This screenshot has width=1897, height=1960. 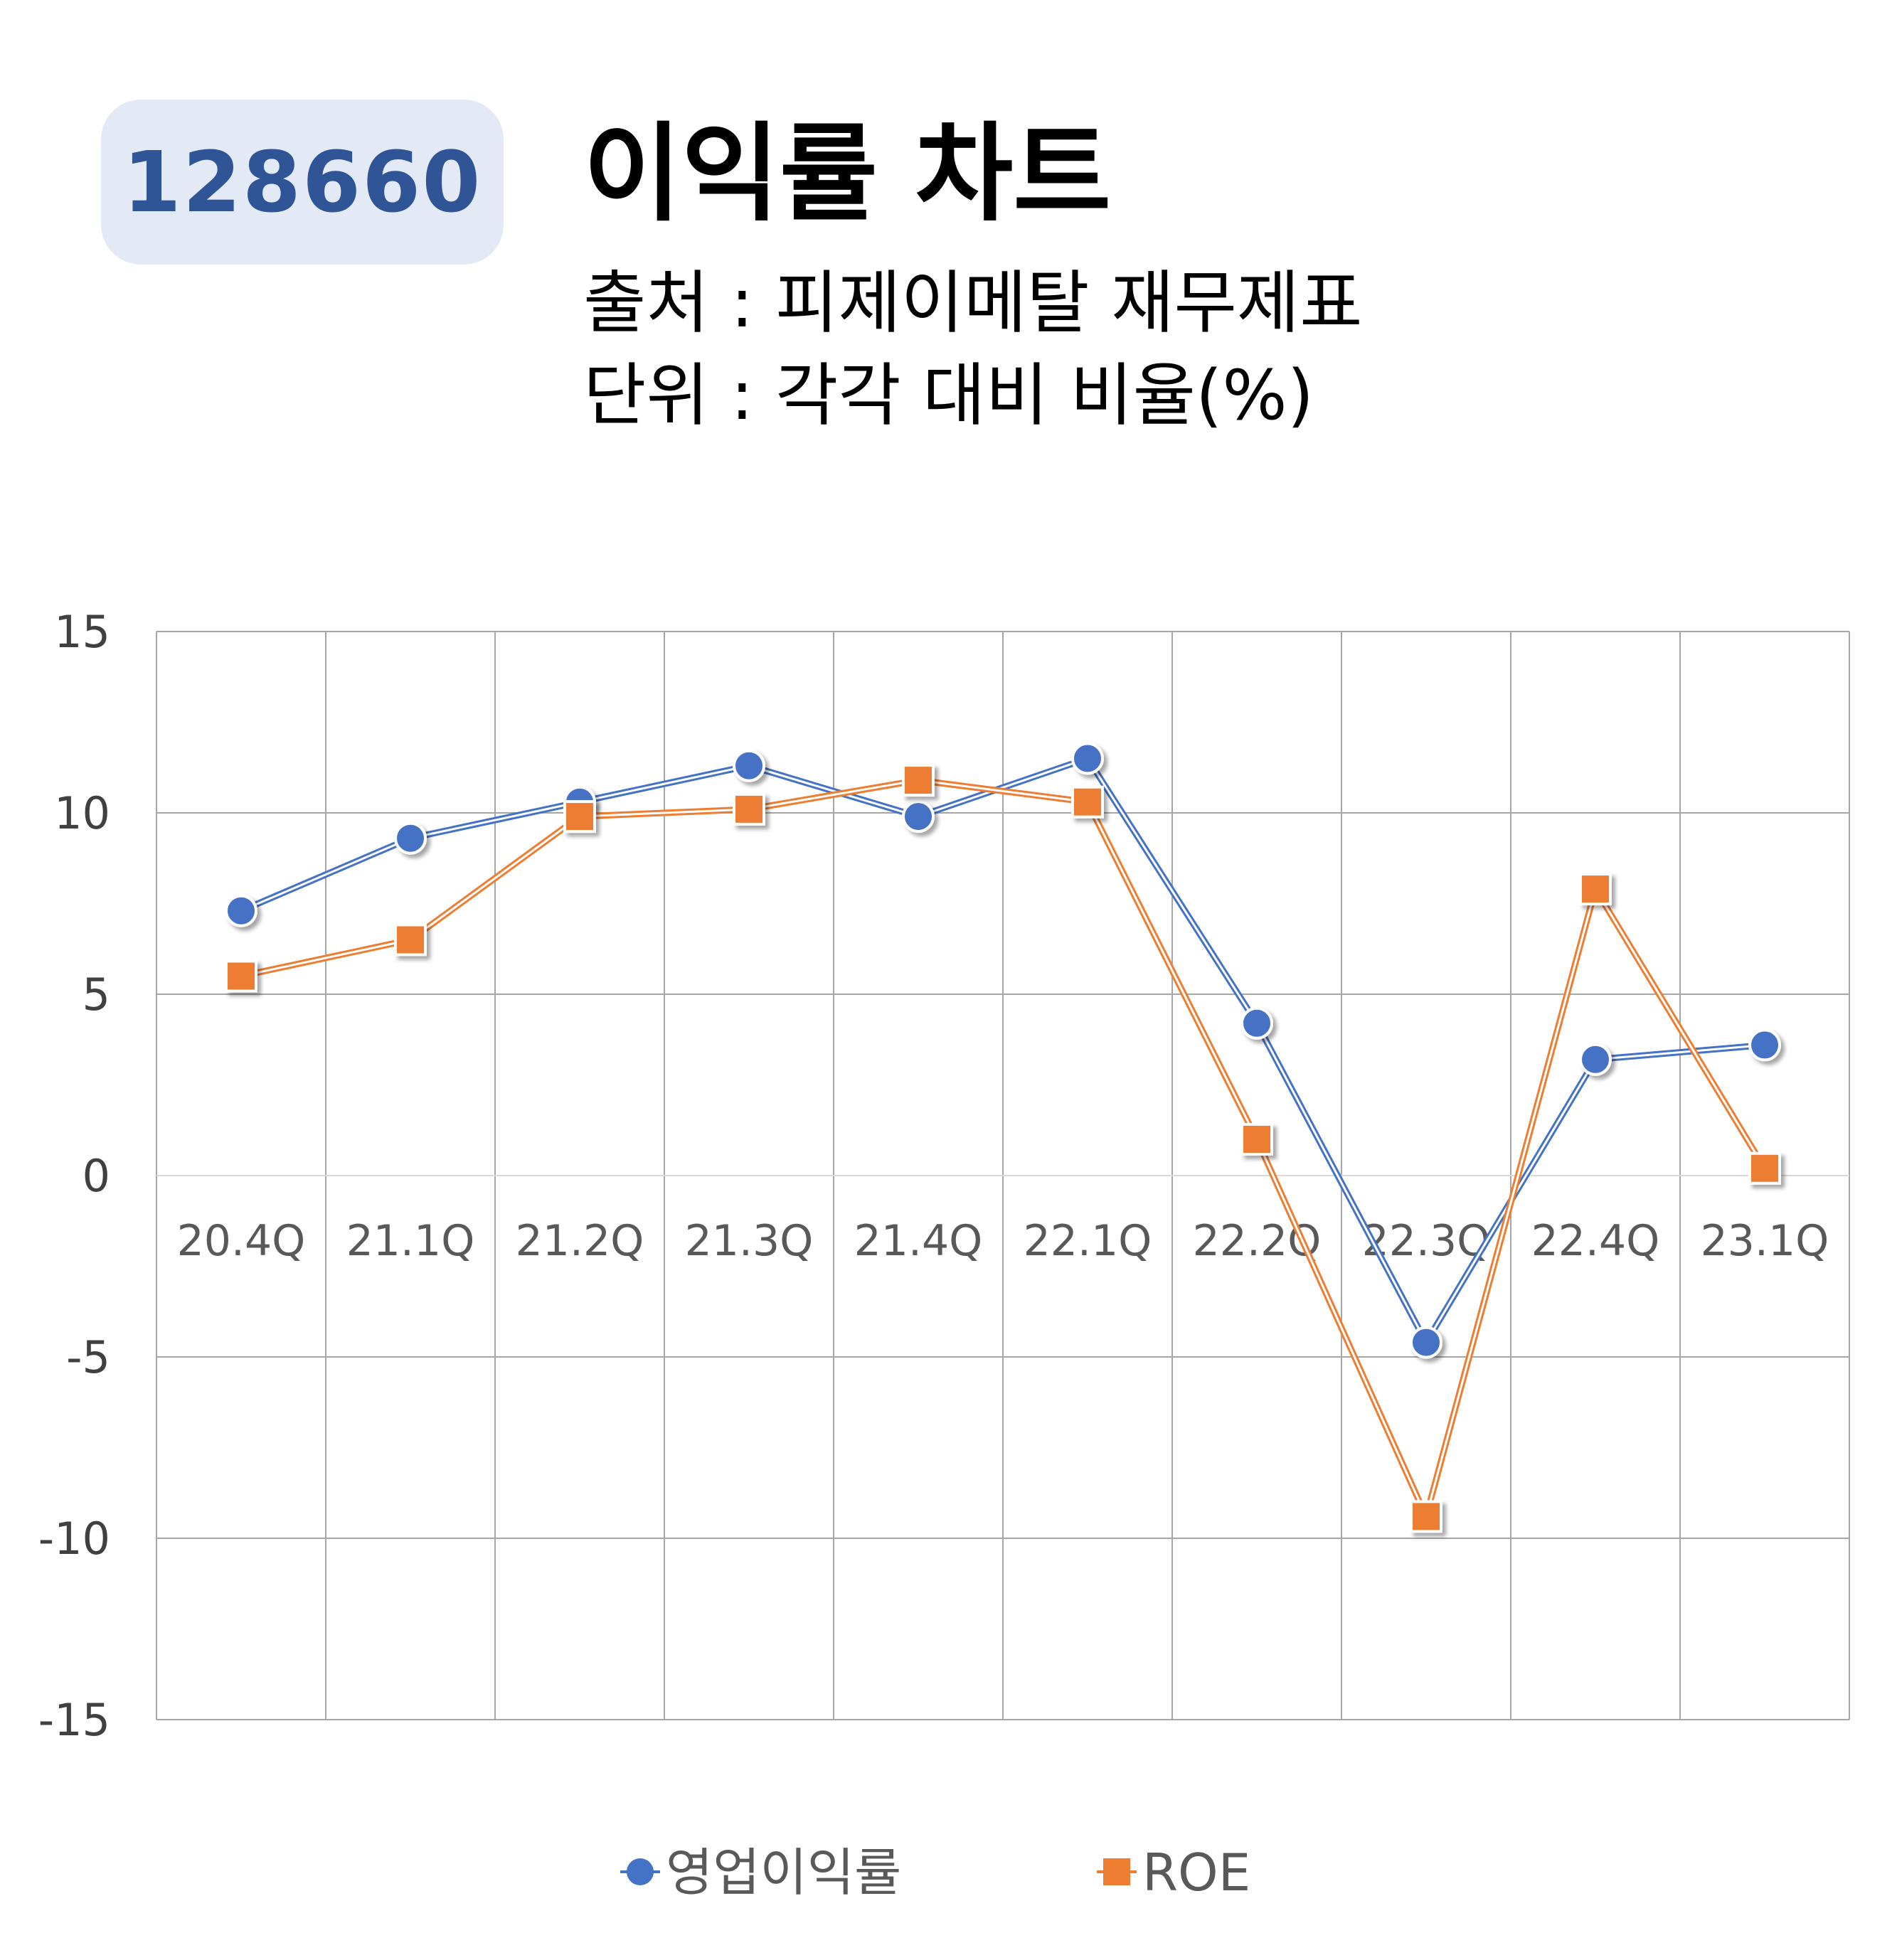 I want to click on y-tick-label: 15, so click(x=82, y=632).